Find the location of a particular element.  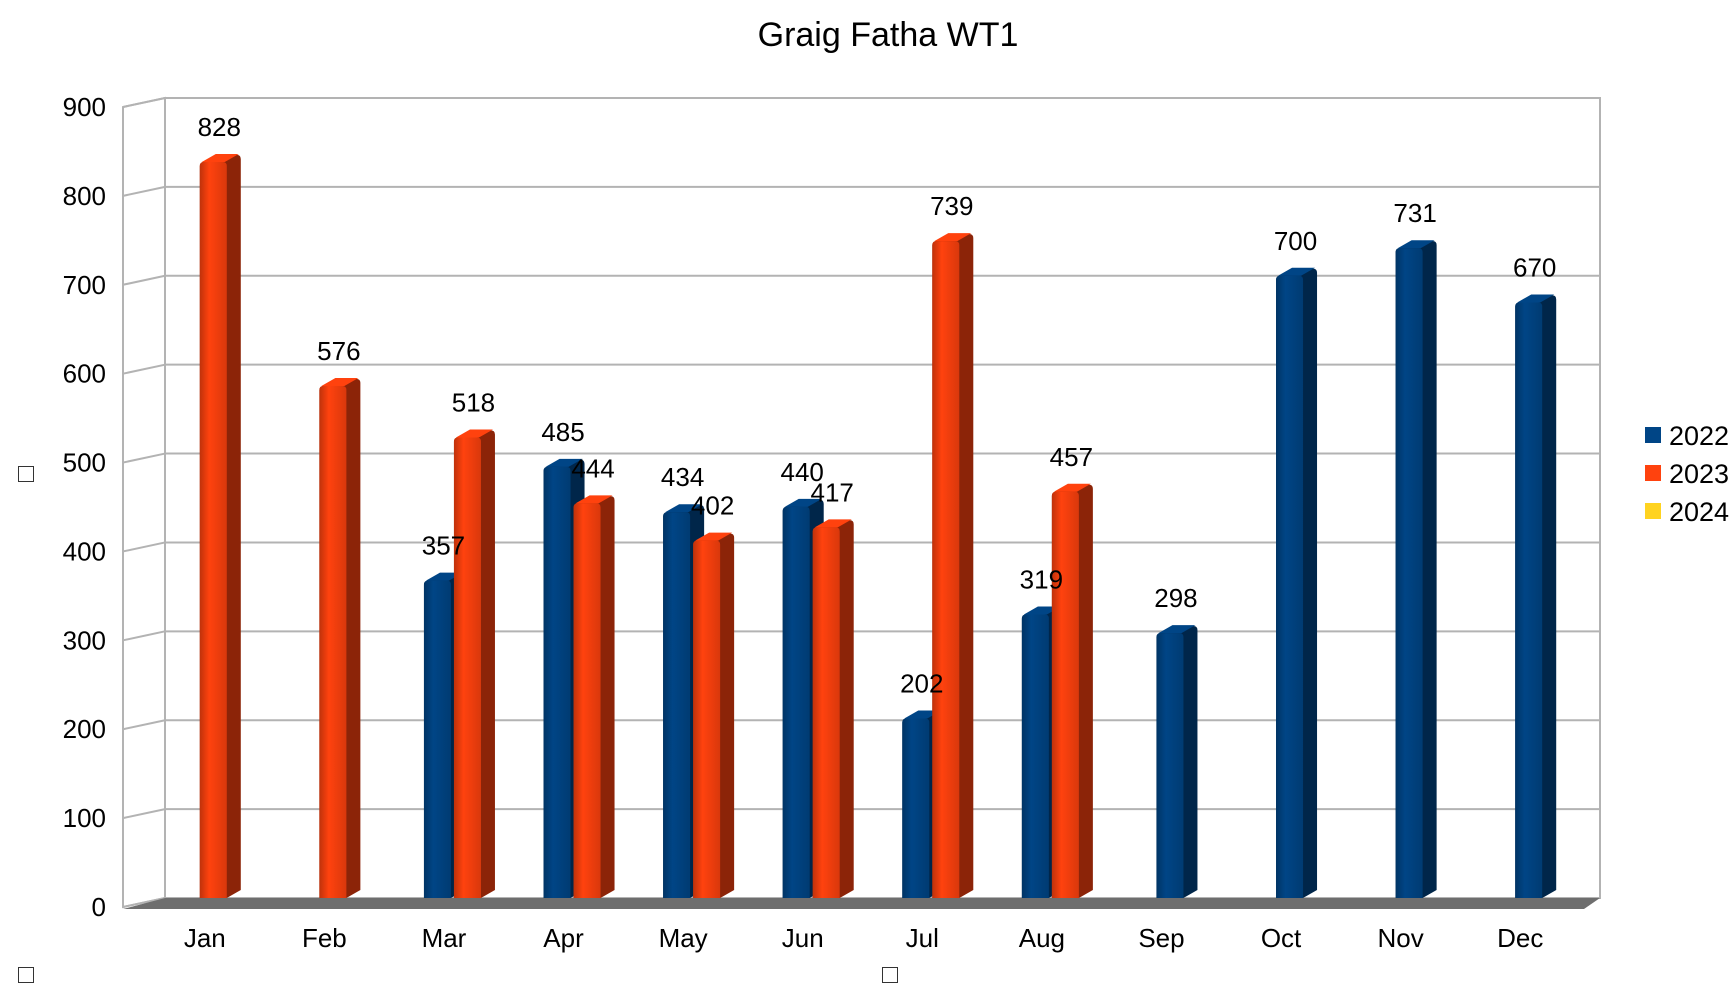

data-label: 440 is located at coordinates (802, 472).